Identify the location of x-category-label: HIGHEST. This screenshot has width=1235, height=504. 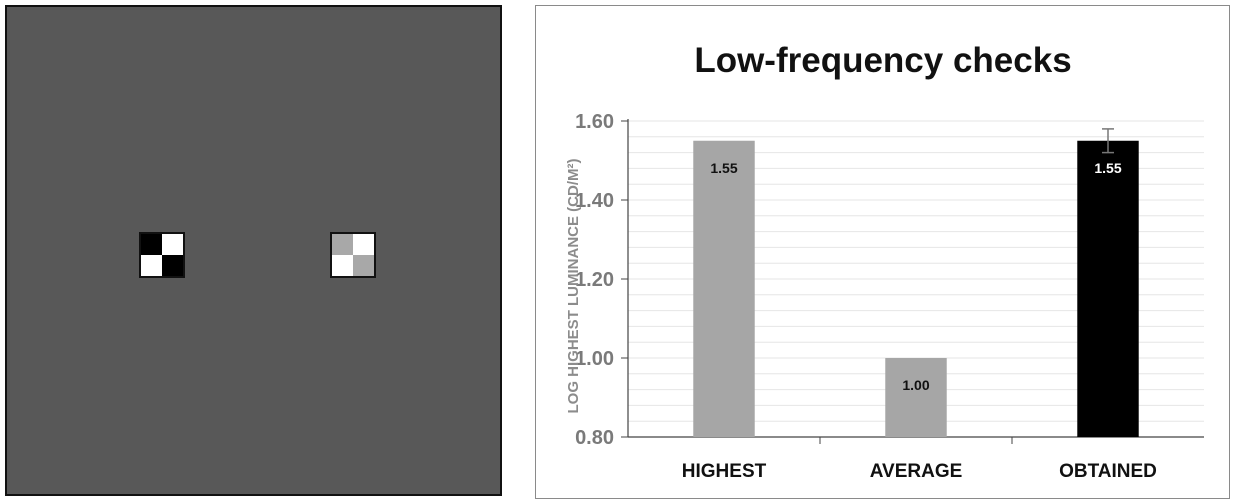
(724, 471).